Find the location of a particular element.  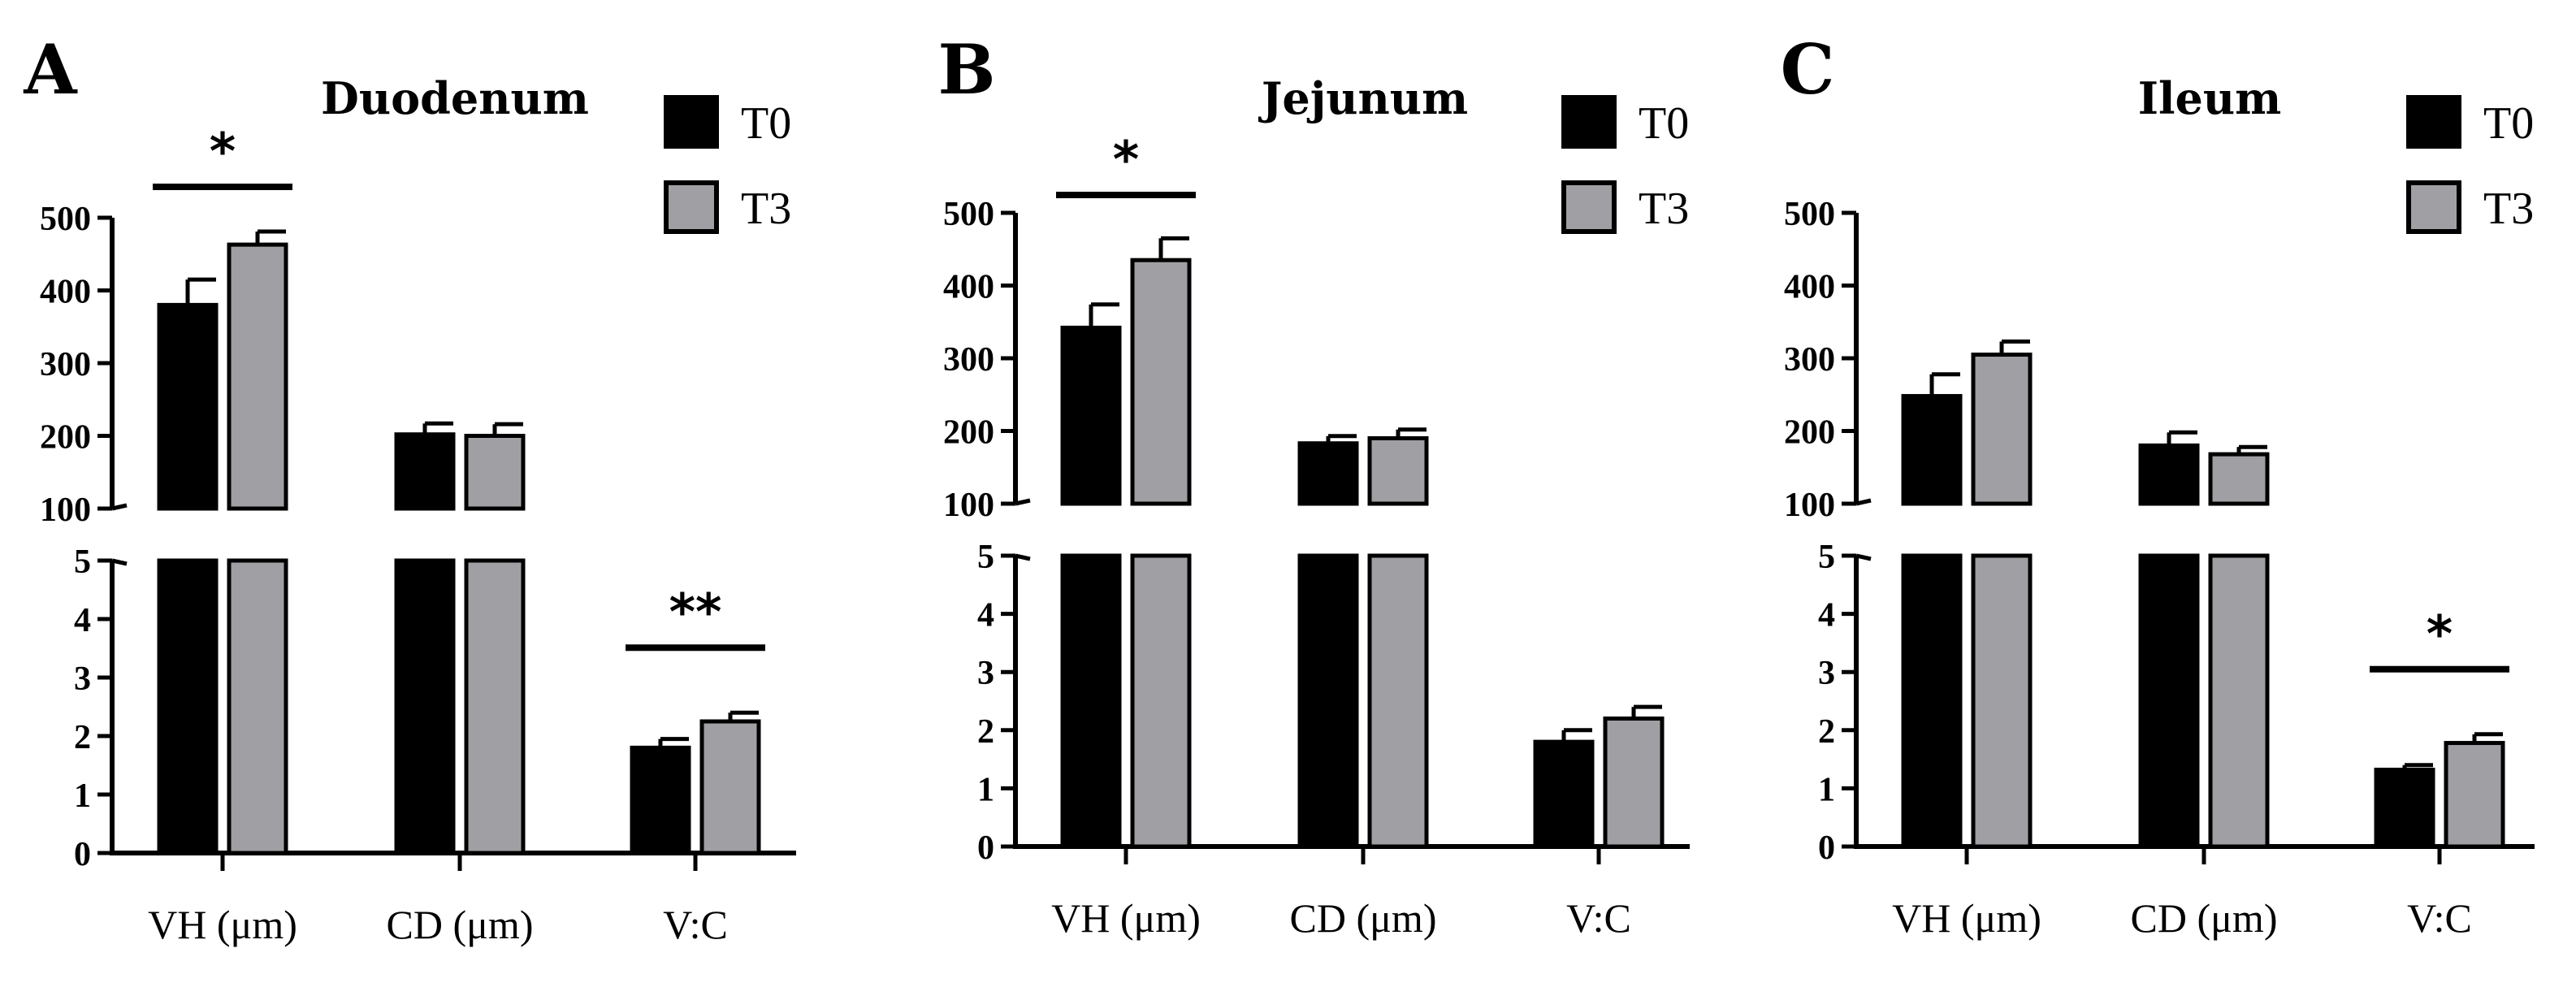

panel-title: Duodenum is located at coordinates (455, 98).